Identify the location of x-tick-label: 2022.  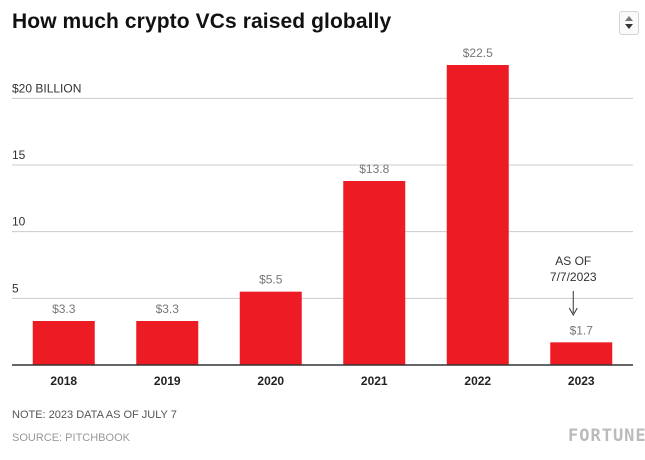
(477, 381).